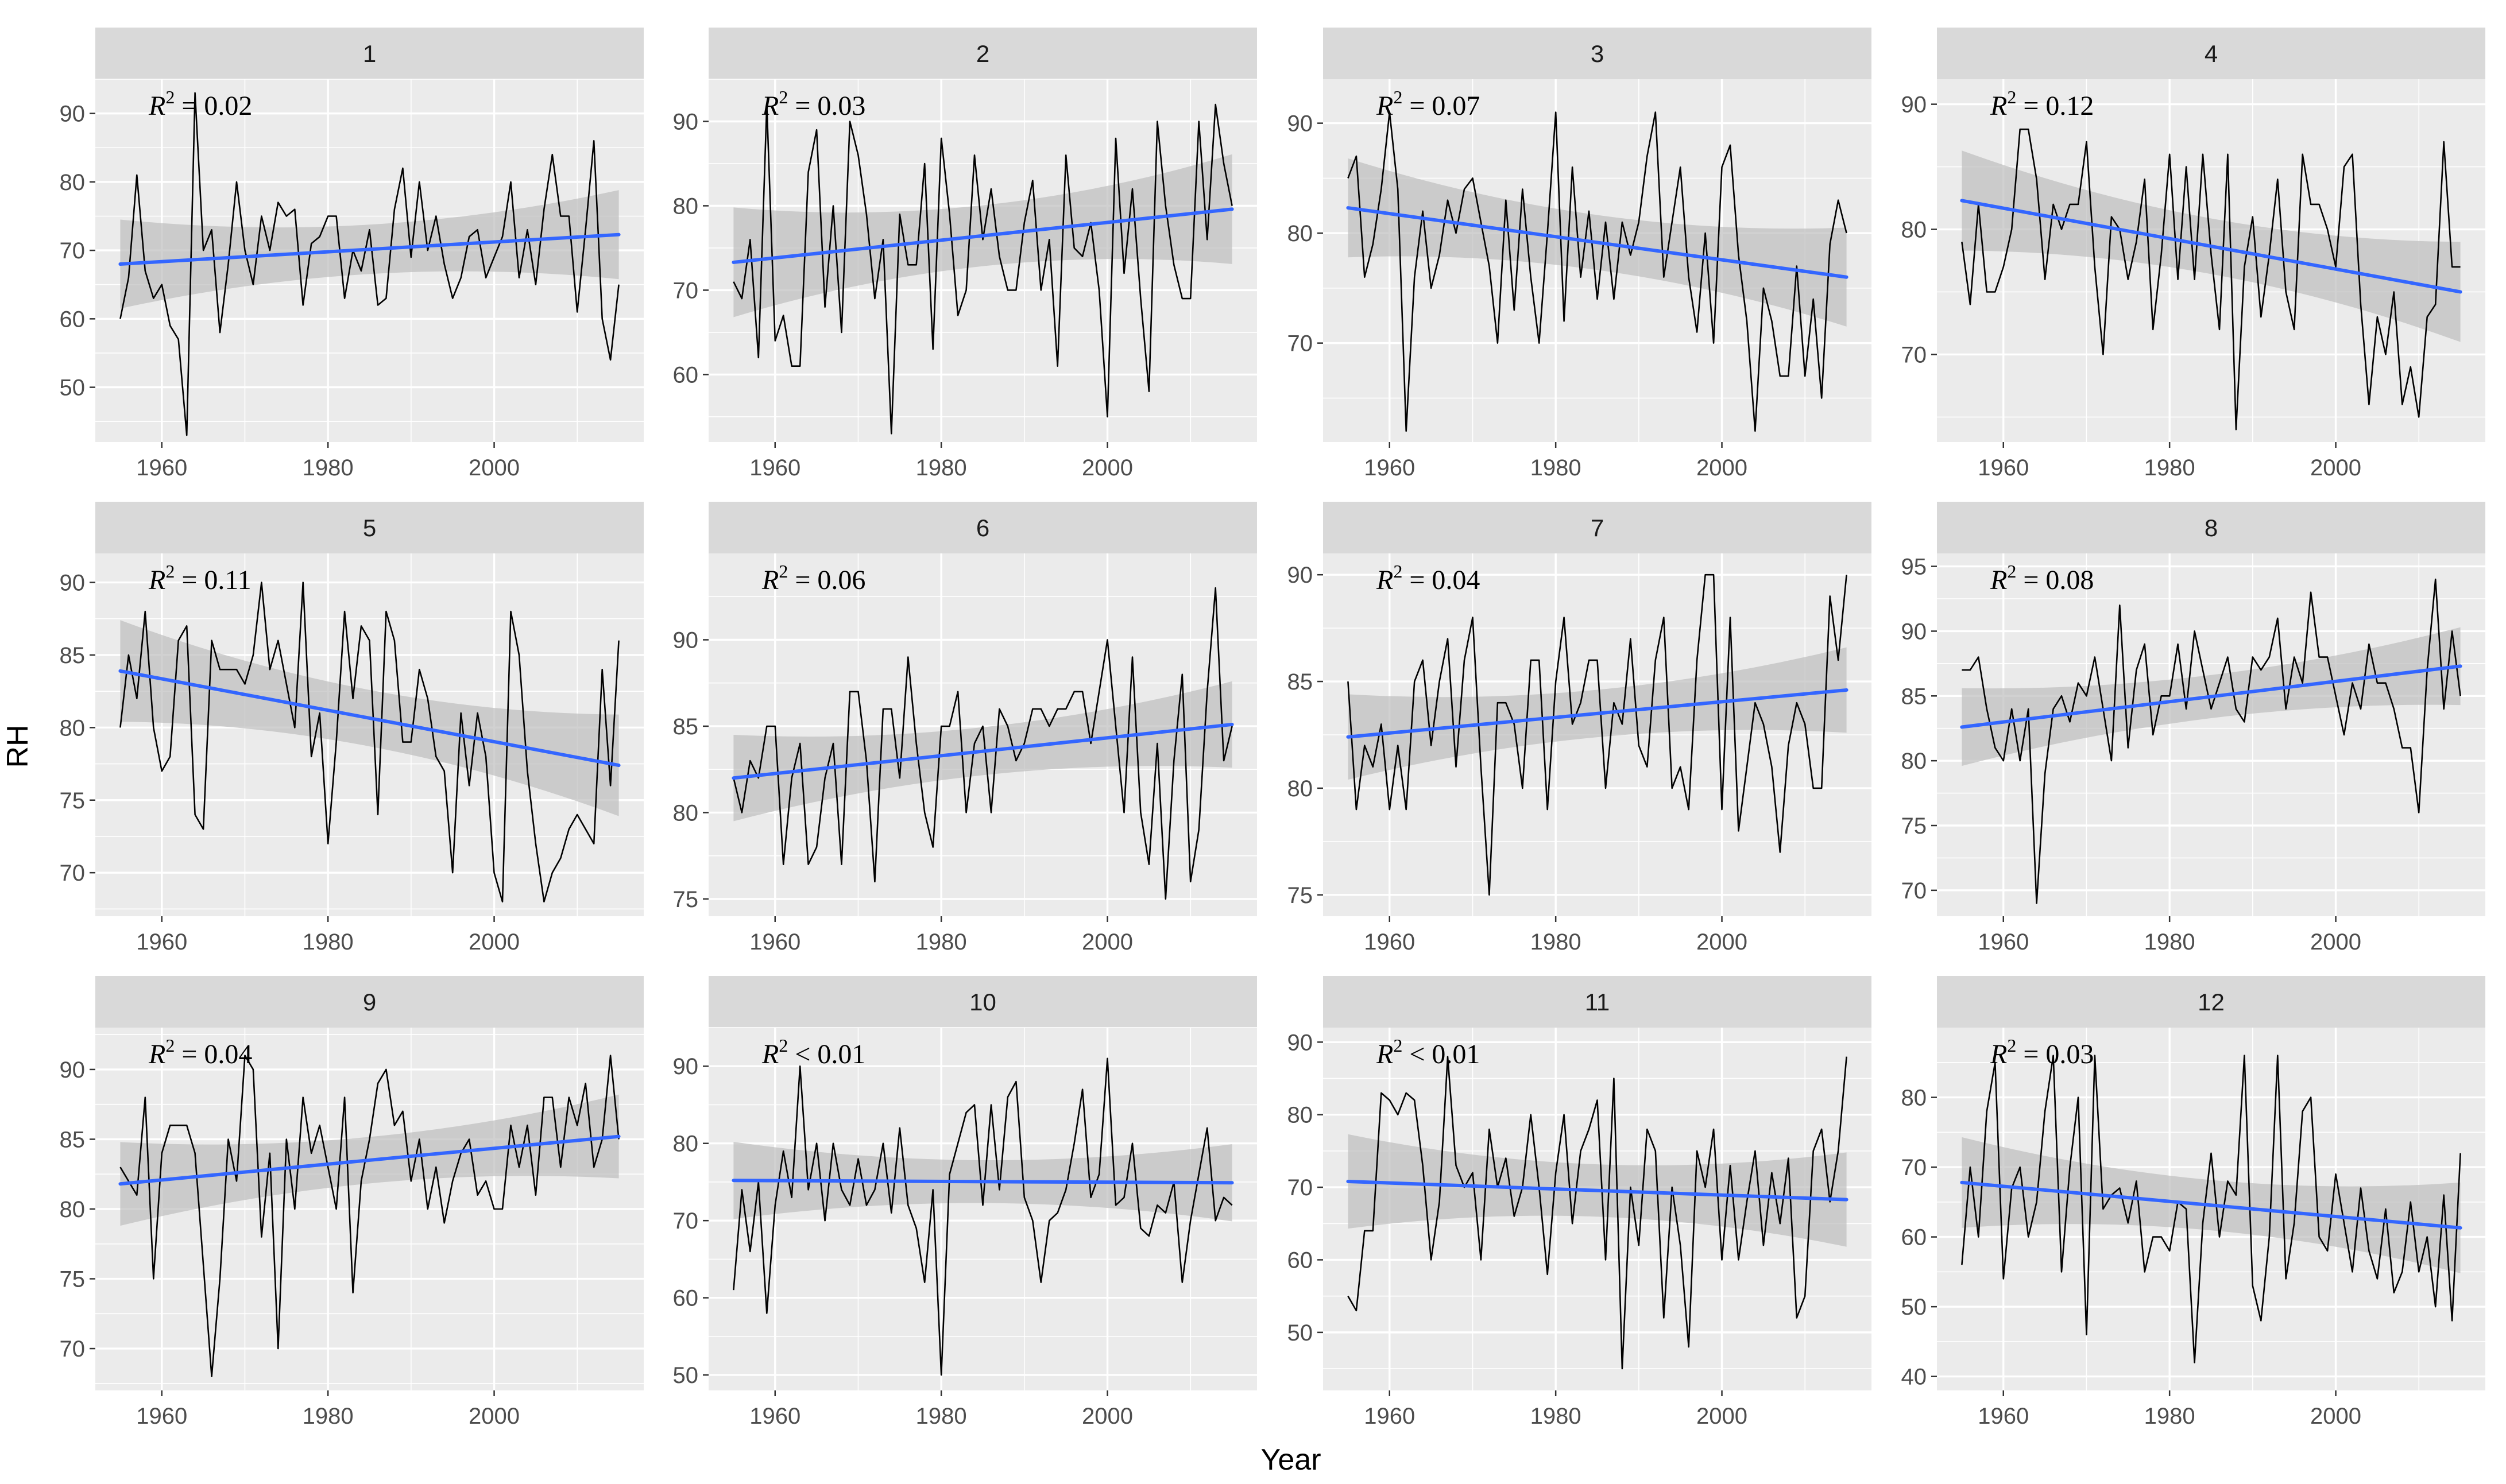 The width and height of the screenshot is (2506, 1484). I want to click on facet-strip-label: 11, so click(1597, 1003).